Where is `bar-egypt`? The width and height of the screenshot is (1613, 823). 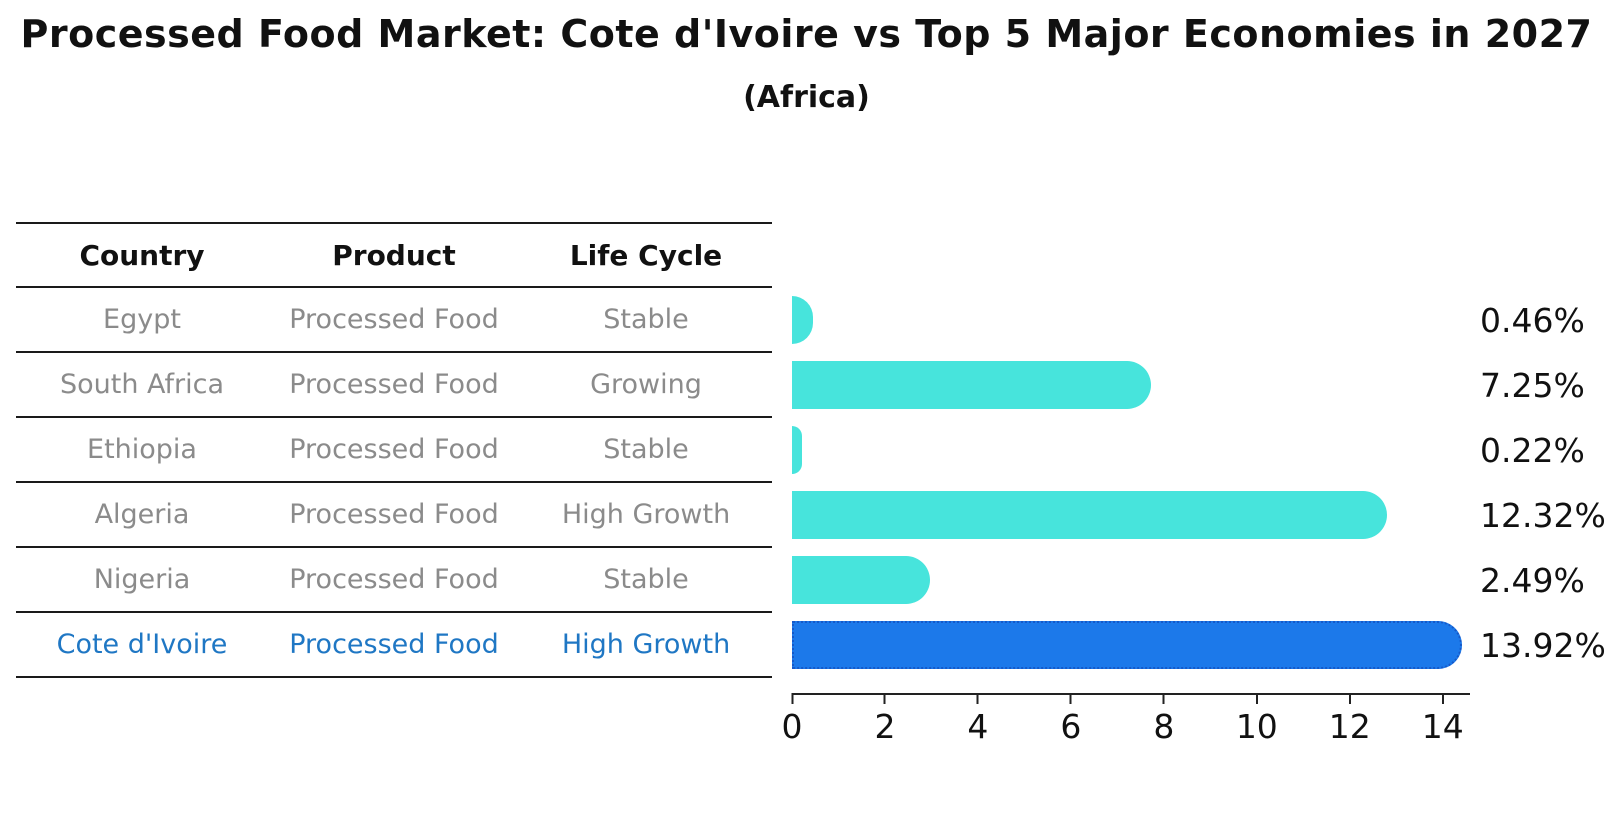 bar-egypt is located at coordinates (803, 320).